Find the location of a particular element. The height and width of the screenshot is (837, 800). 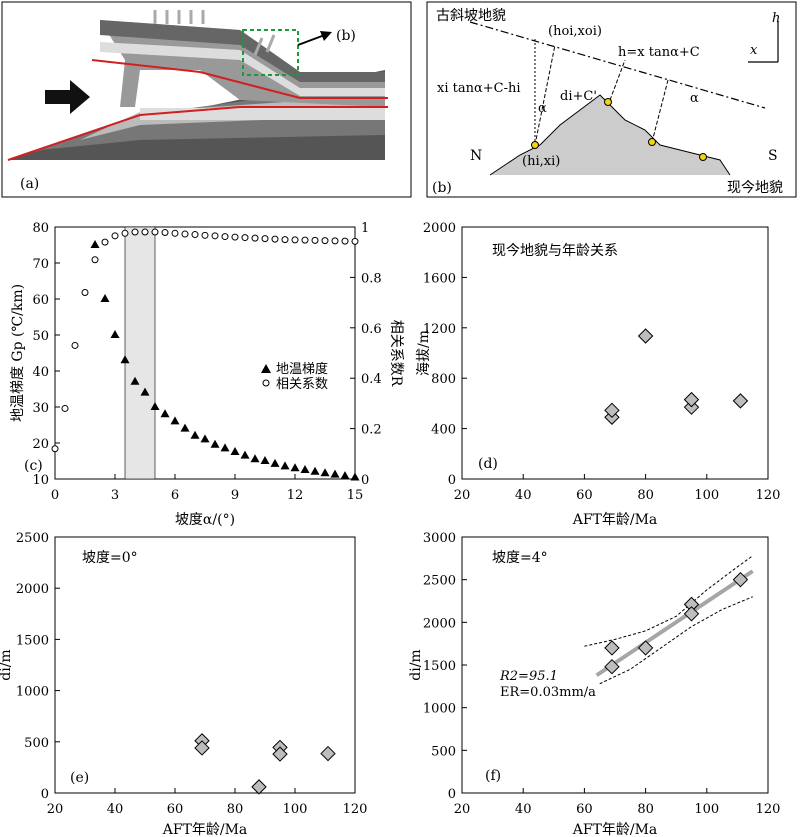

y-right-tick-label: 0.6 is located at coordinates (371, 329).